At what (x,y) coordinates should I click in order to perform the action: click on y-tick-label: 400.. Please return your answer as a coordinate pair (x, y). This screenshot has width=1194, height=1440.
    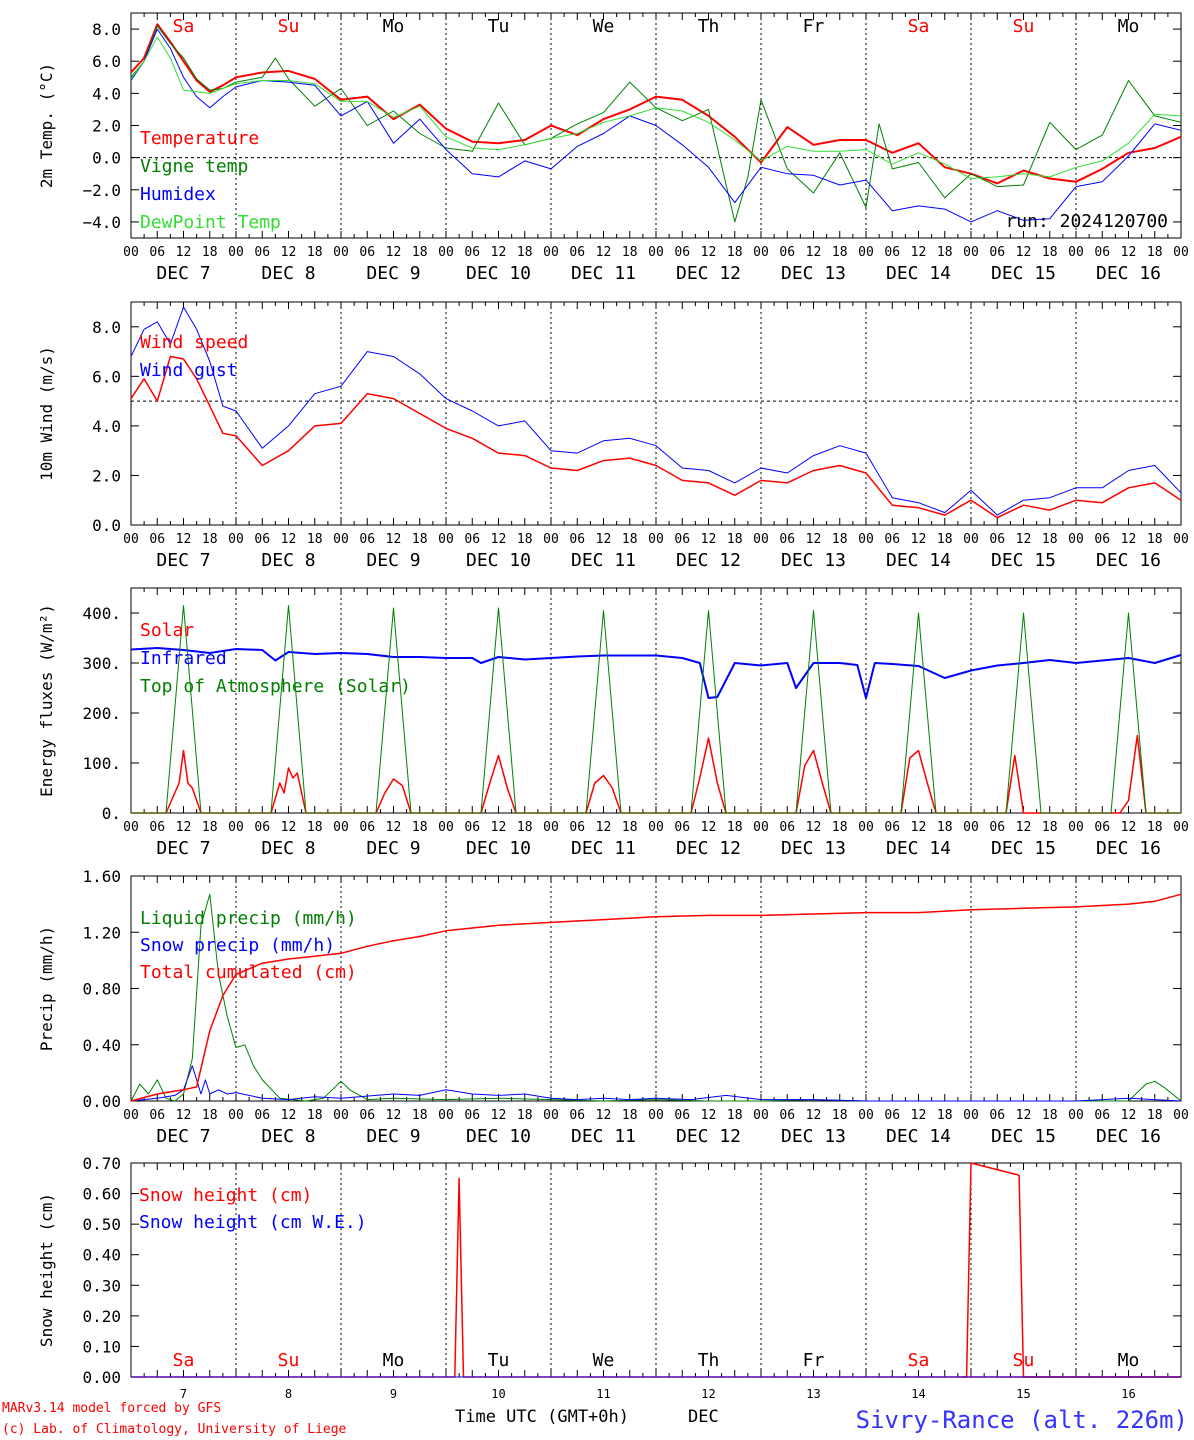
    Looking at the image, I should click on (101, 613).